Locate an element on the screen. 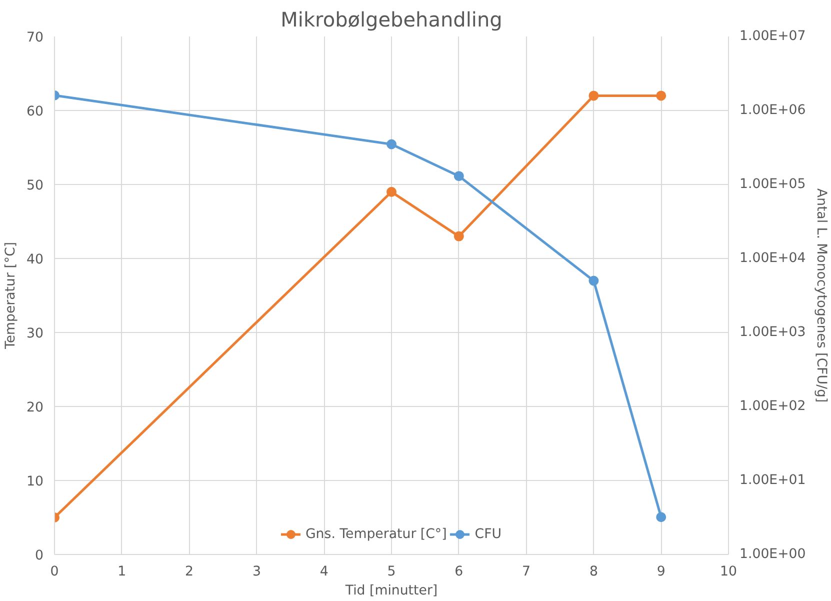 This screenshot has width=831, height=601. y-tick-label: 30 is located at coordinates (35, 334).